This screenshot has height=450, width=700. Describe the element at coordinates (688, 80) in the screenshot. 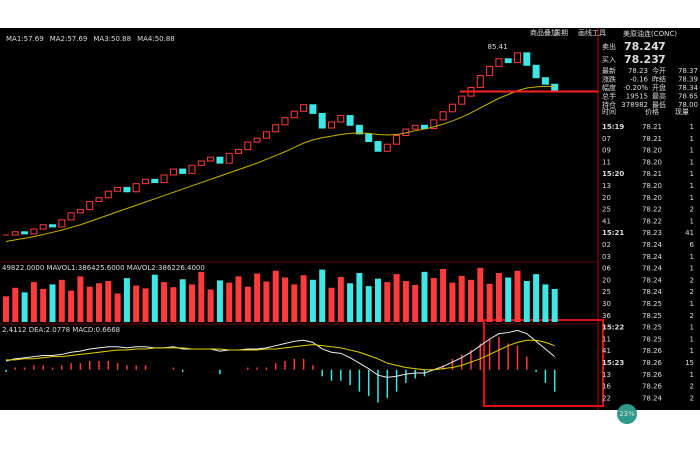

I see `stat-value: 78.39` at that location.